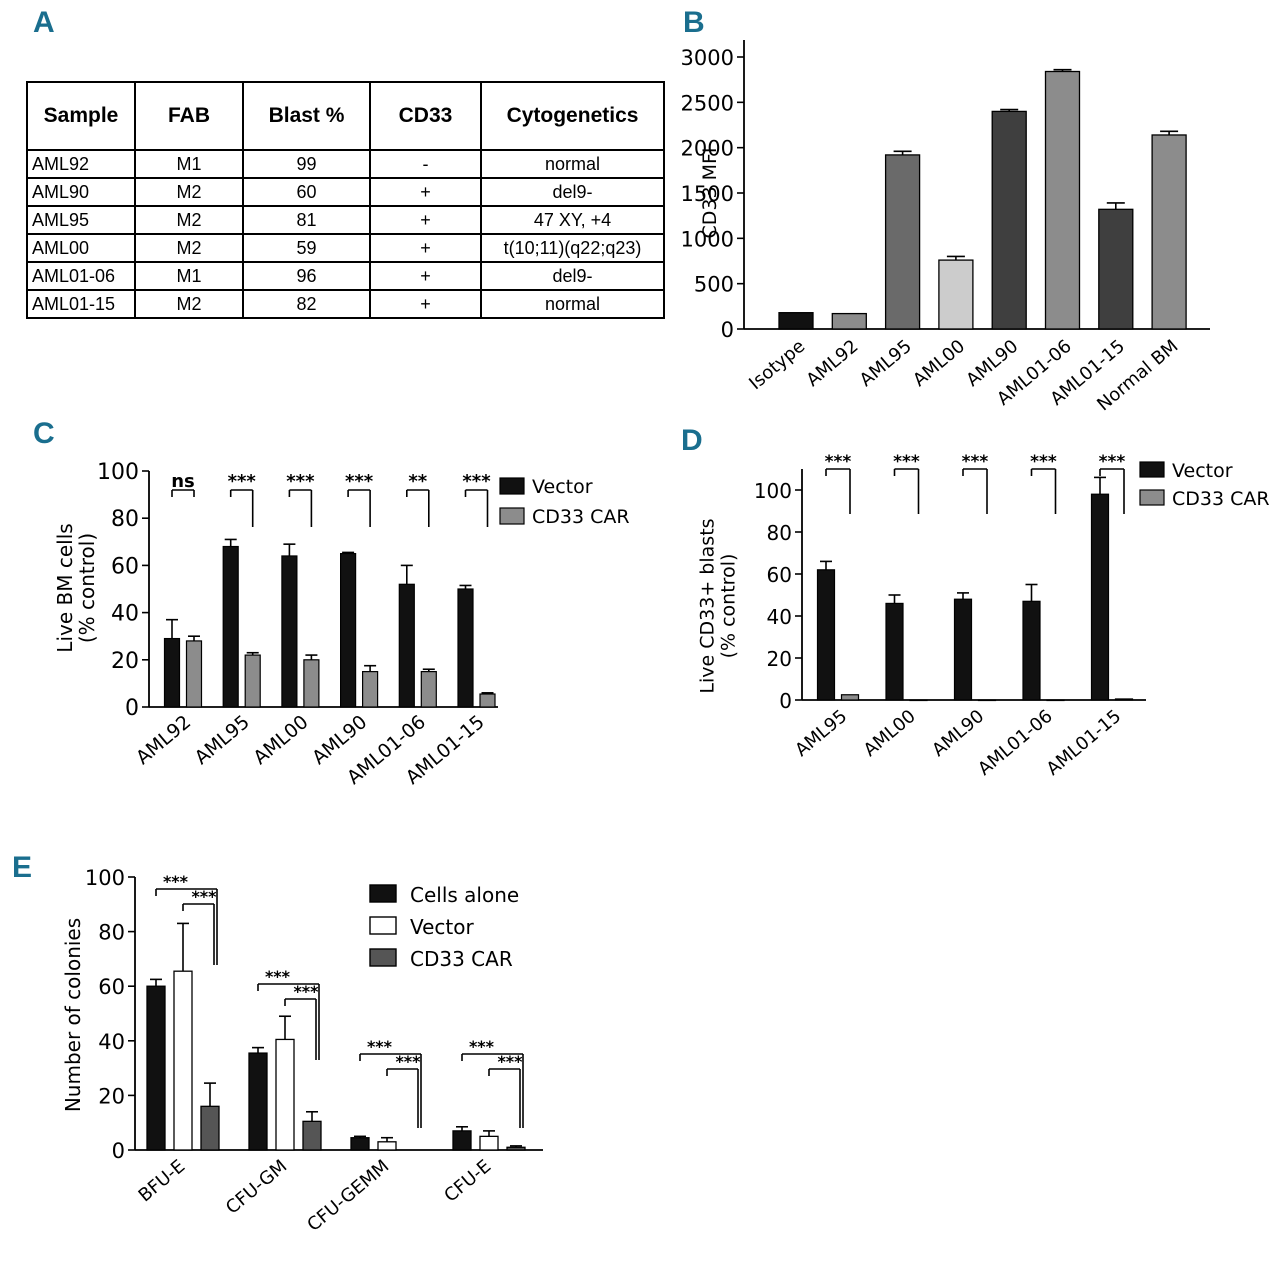 This screenshot has height=1261, width=1280. I want to click on panel-label-a: A, so click(44, 22).